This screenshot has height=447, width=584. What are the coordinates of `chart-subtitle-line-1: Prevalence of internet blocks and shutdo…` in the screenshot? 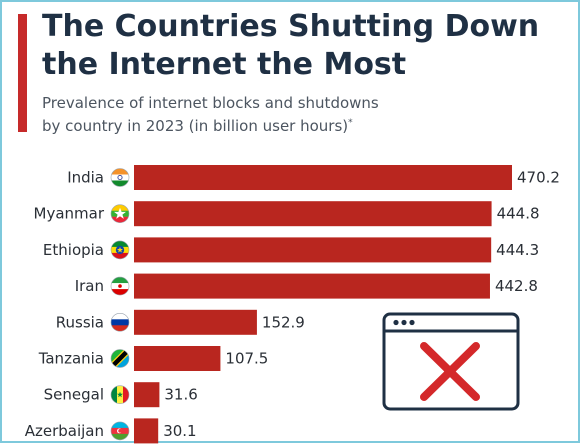 It's located at (210, 103).